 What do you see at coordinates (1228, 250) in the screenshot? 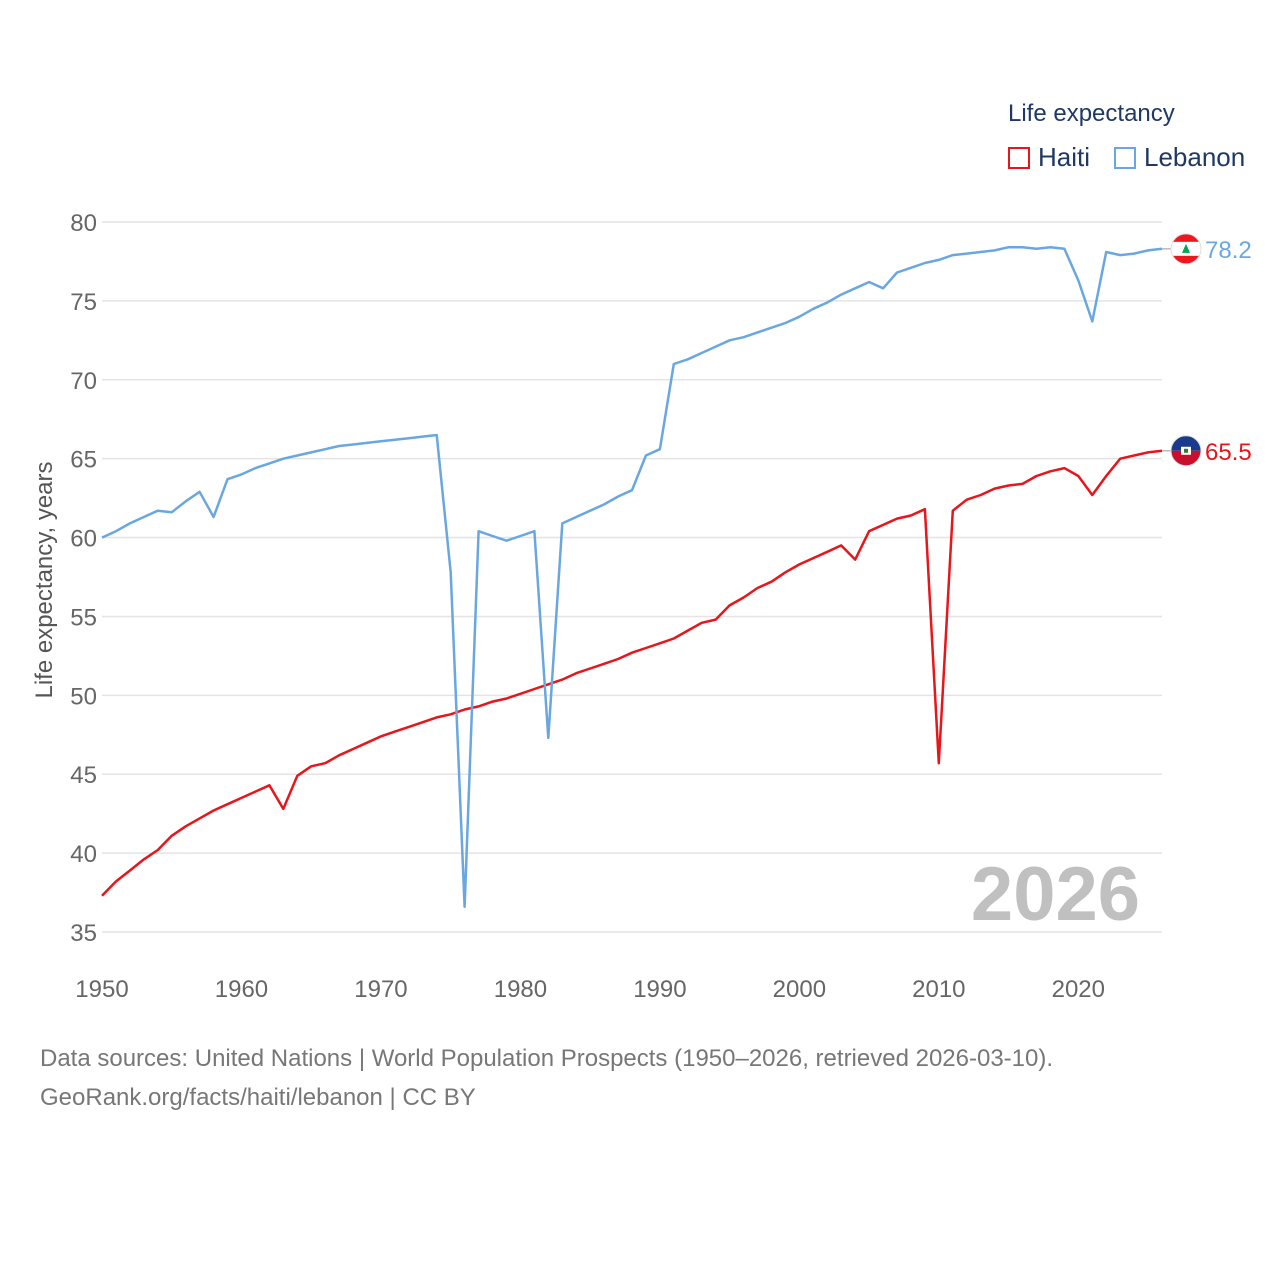
I see `end-value-label-lebanon: 78.2` at bounding box center [1228, 250].